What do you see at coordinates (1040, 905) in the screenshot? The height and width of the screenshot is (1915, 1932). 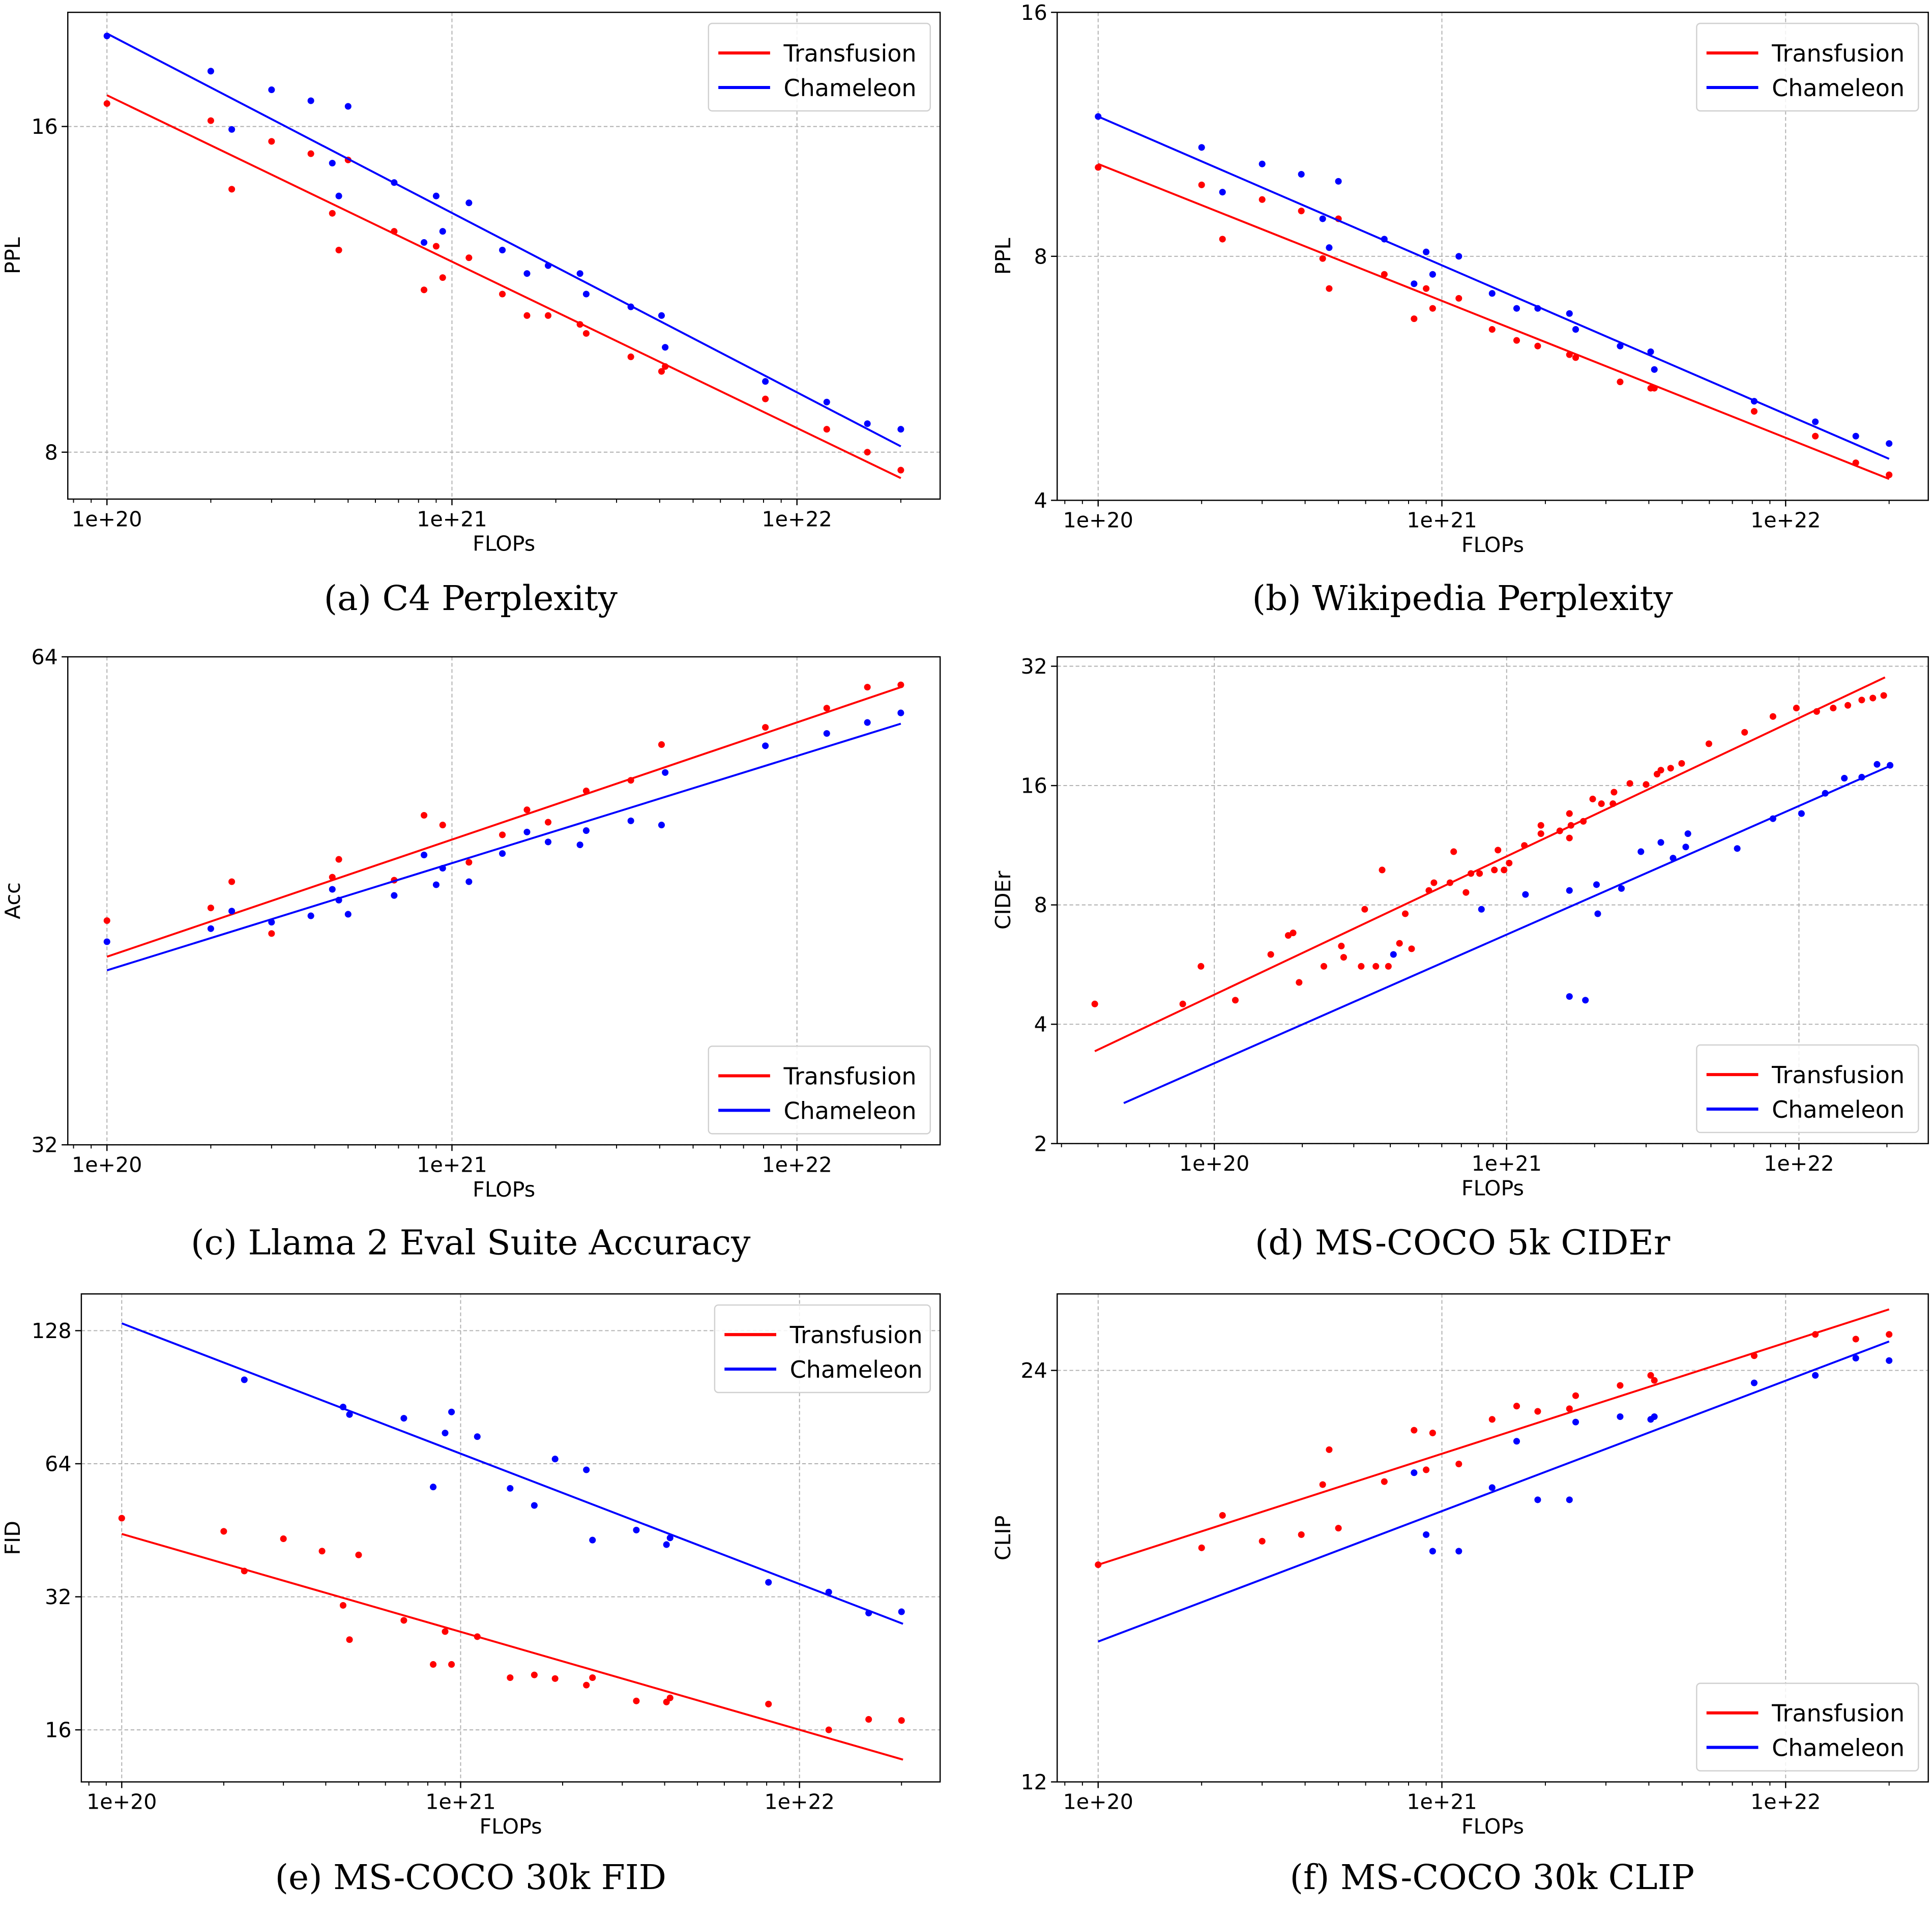 I see `y-tick-label: 8` at bounding box center [1040, 905].